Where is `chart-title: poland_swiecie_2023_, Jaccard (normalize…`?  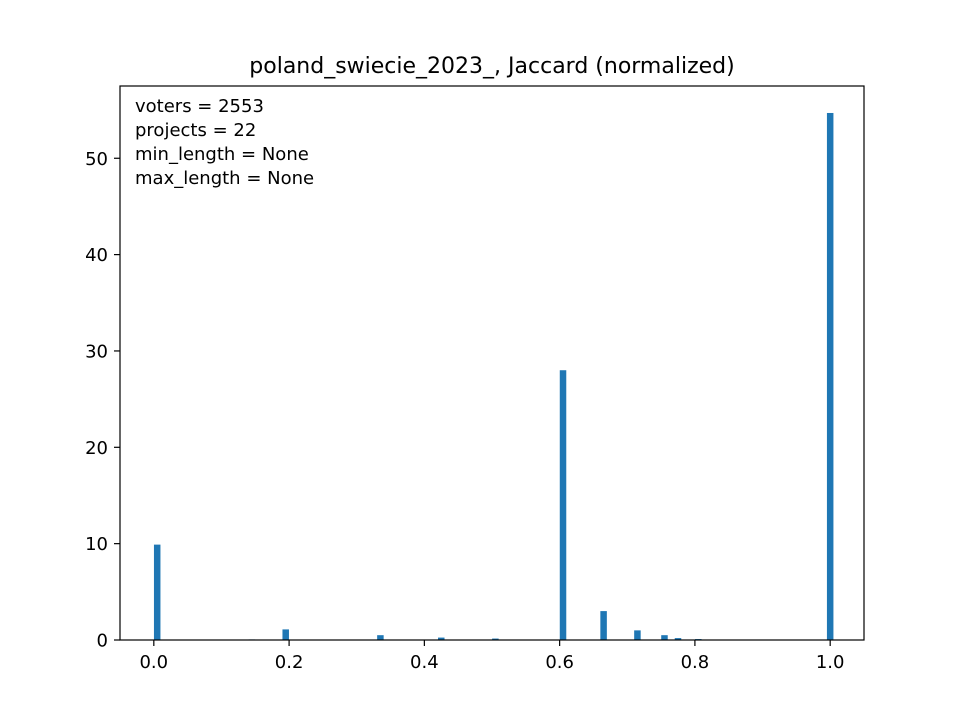 chart-title: poland_swiecie_2023_, Jaccard (normalize… is located at coordinates (491, 66).